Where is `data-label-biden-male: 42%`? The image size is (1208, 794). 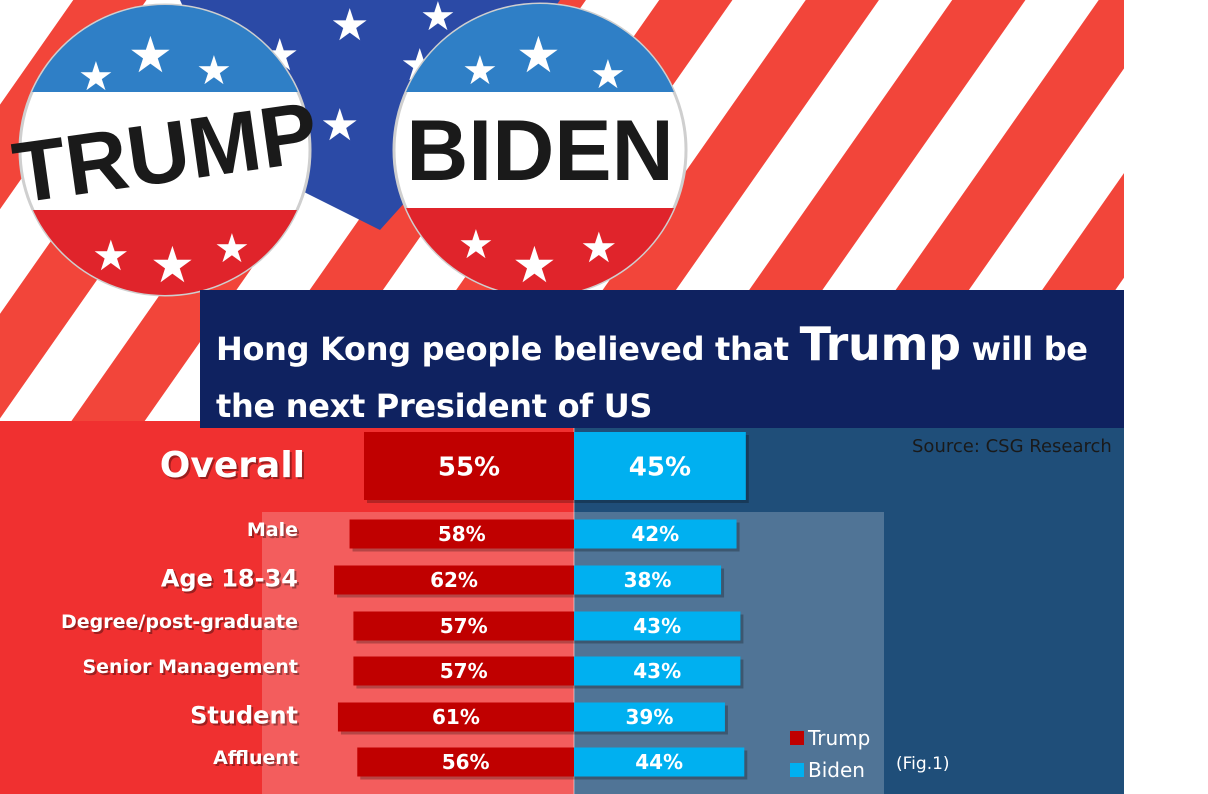 data-label-biden-male: 42% is located at coordinates (655, 534).